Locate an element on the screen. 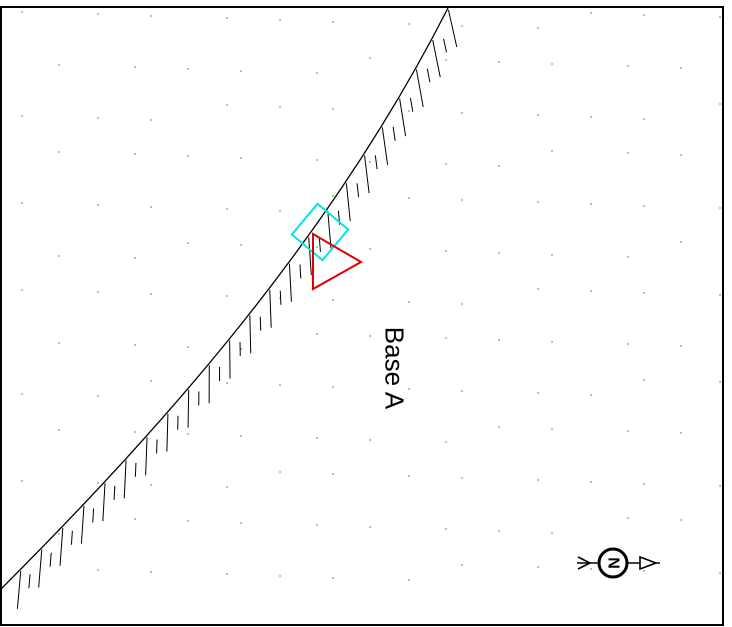  cyan-square-marker is located at coordinates (320, 232).